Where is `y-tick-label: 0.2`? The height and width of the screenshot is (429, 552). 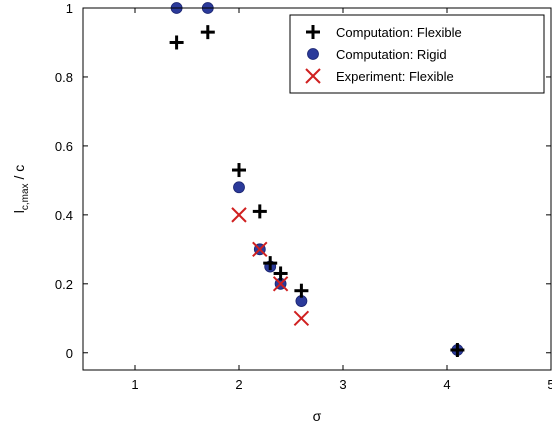
y-tick-label: 0.2 is located at coordinates (64, 284).